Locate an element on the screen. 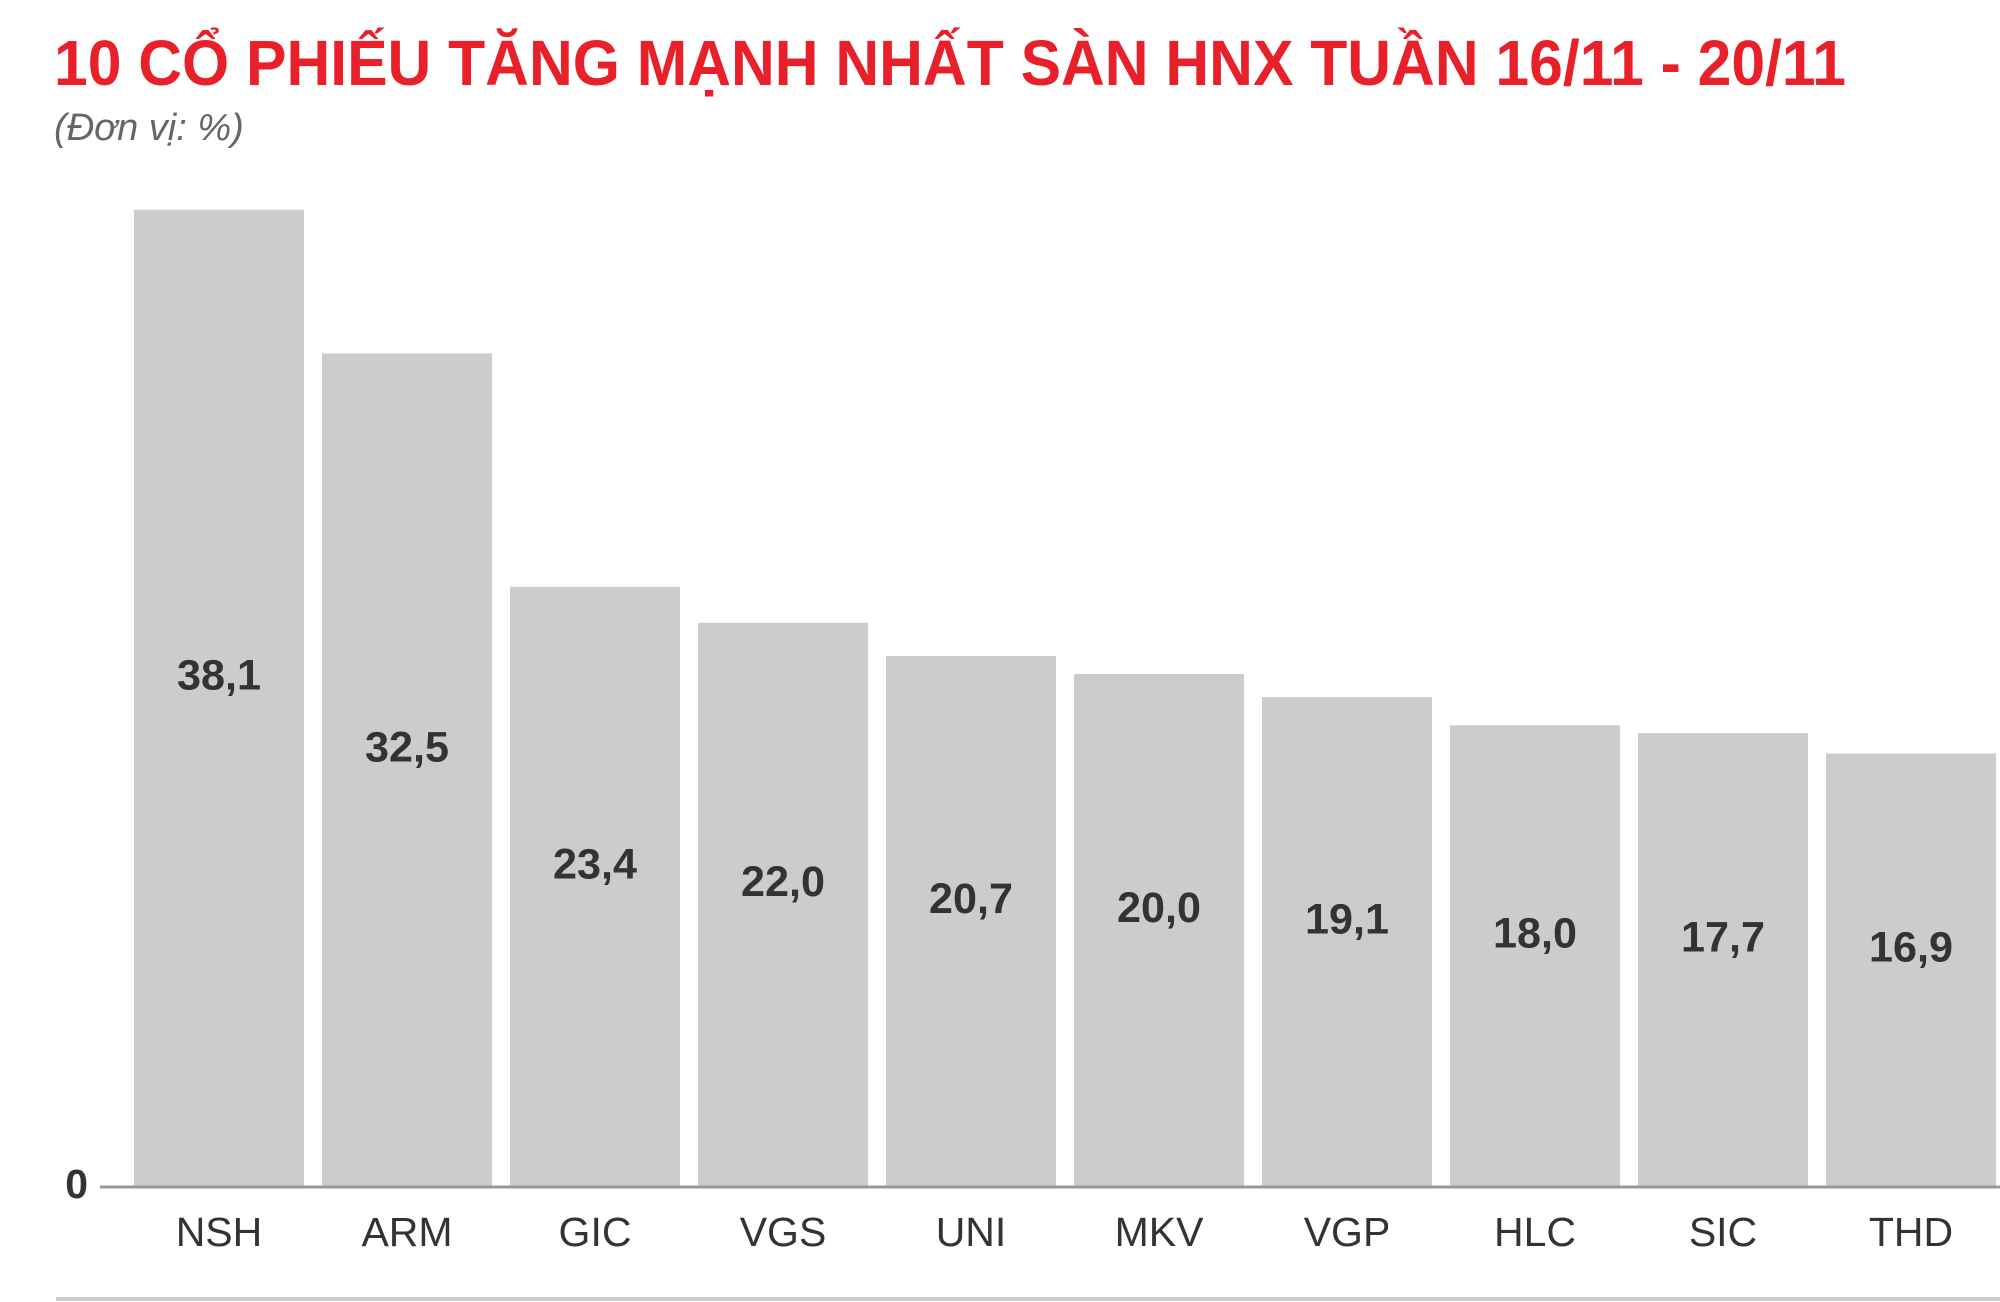 This screenshot has width=2000, height=1302. value-label: 20,0 is located at coordinates (1159, 908).